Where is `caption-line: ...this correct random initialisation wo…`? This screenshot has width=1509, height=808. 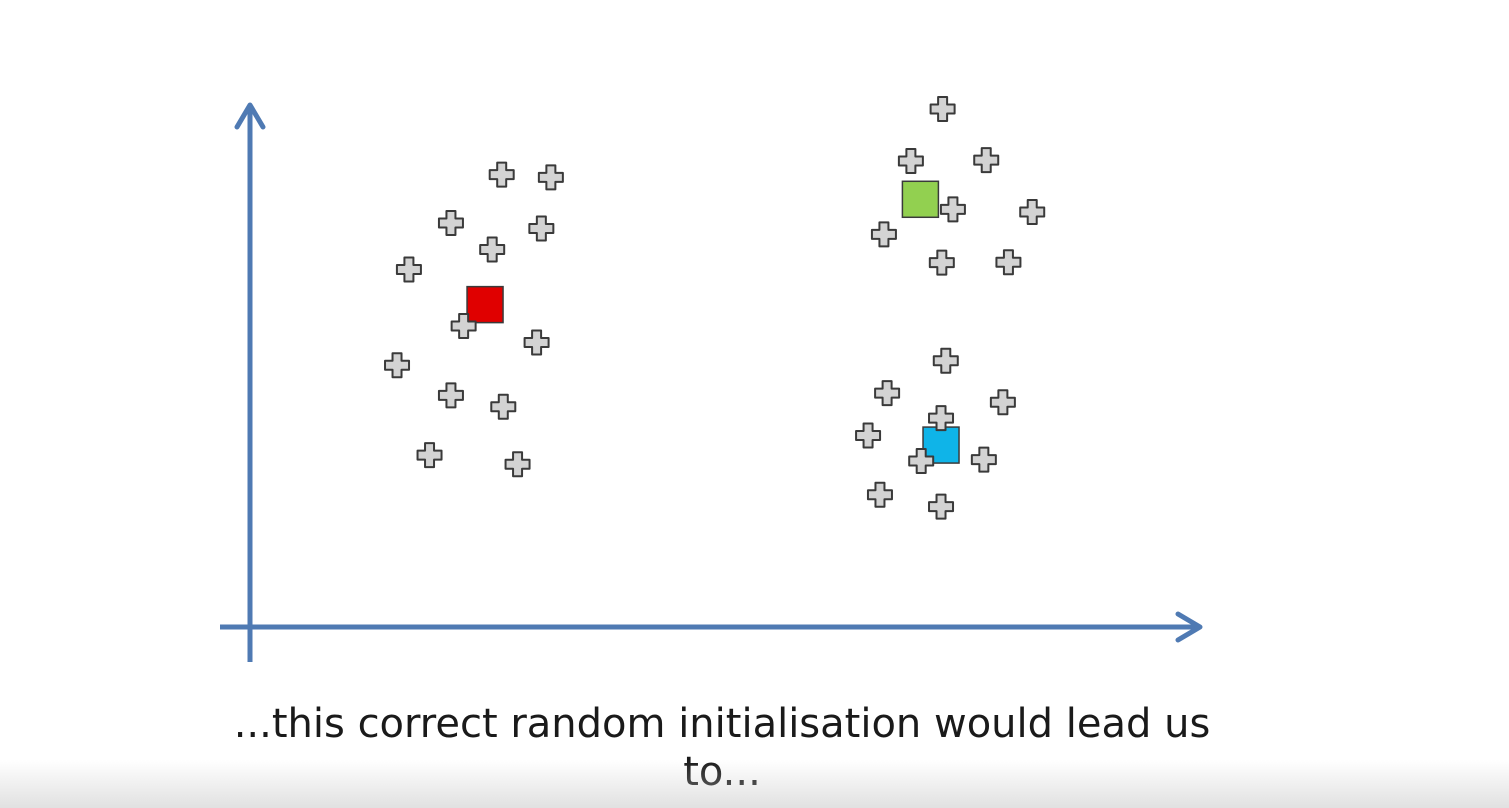 caption-line: ...this correct random initialisation wo… is located at coordinates (722, 748).